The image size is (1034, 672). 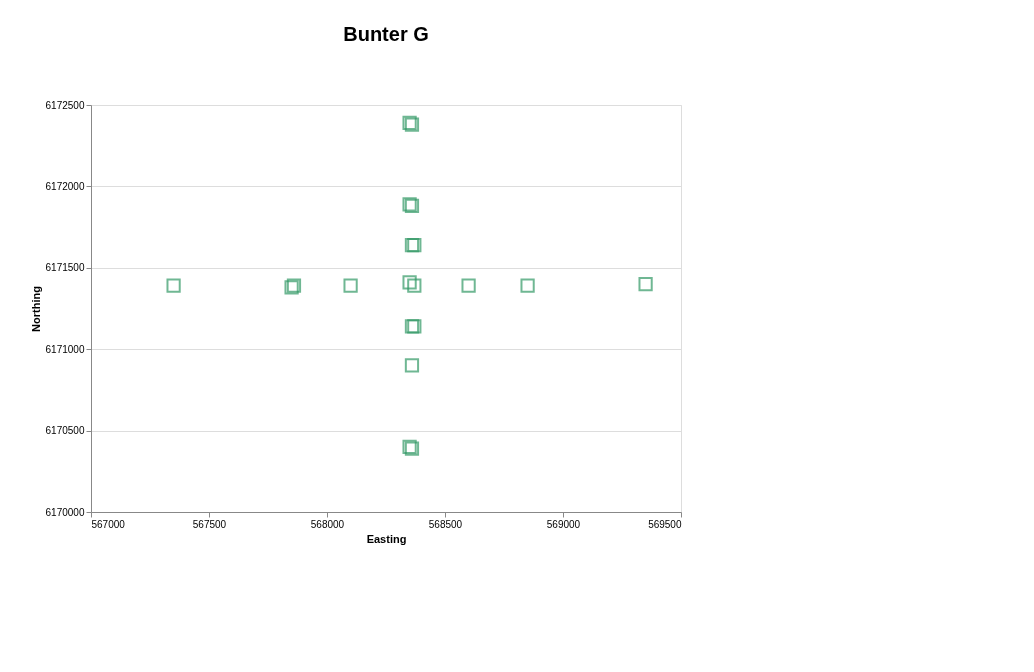 What do you see at coordinates (108, 524) in the screenshot?
I see `x-tick-label: 567000` at bounding box center [108, 524].